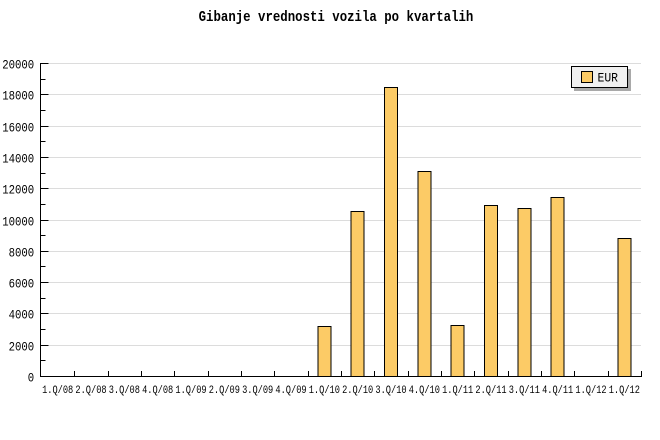  I want to click on svg-text: 4.Q/11, so click(558, 391).